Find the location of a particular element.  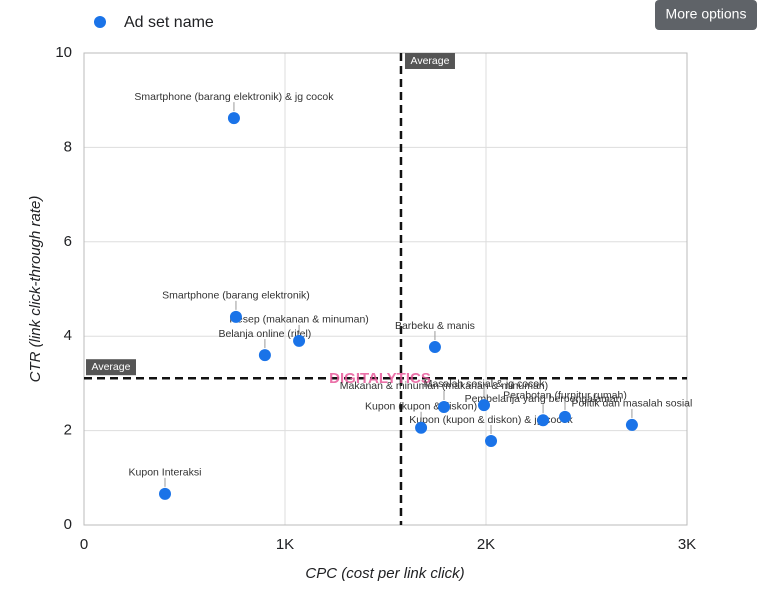

more-options-button is located at coordinates (706, 15).